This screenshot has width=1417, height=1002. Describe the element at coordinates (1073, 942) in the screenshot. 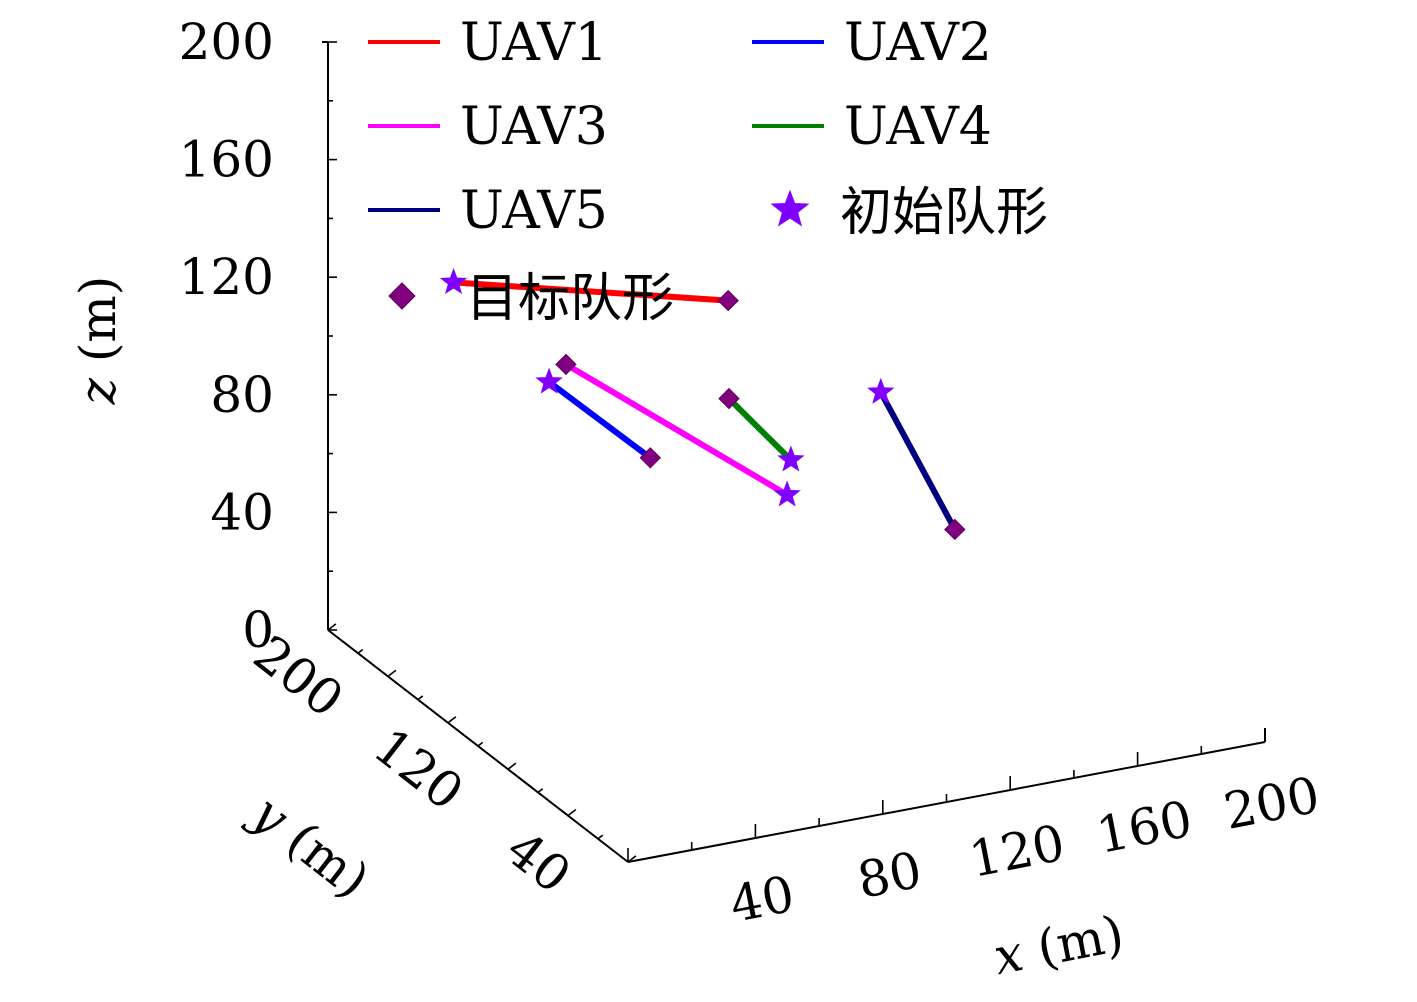

I see `x-axis-title-unit: (m)` at that location.